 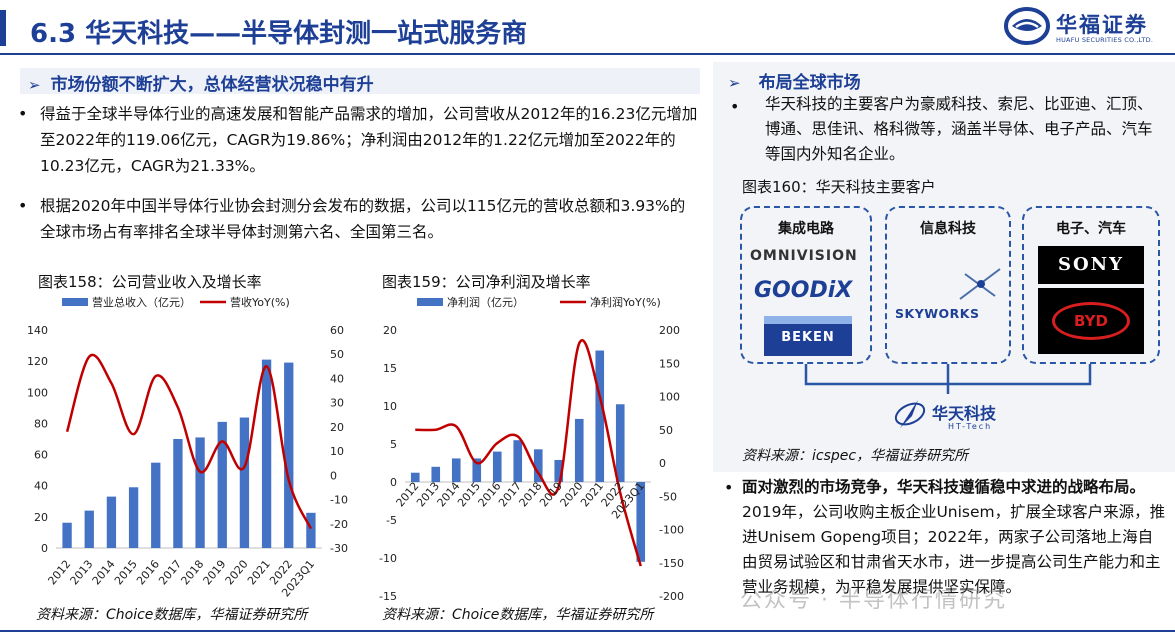 I want to click on left-section-band, so click(x=360, y=81).